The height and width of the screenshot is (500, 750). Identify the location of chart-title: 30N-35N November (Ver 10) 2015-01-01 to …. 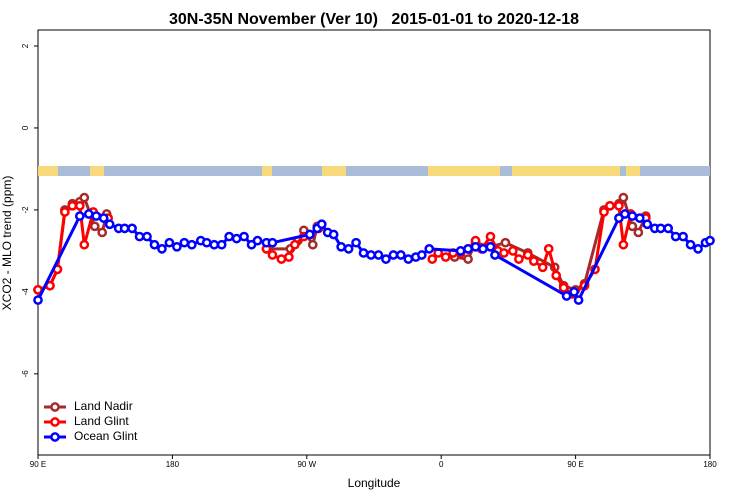
(374, 19).